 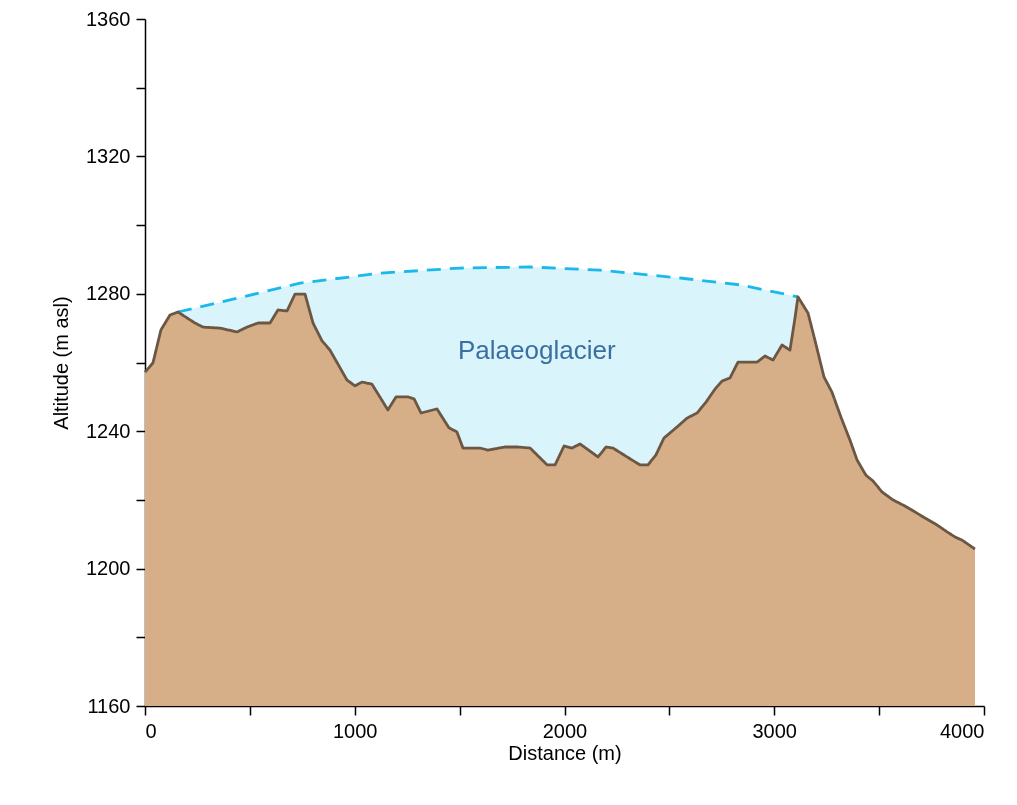 I want to click on y-tick-label: 1360, so click(x=108, y=18).